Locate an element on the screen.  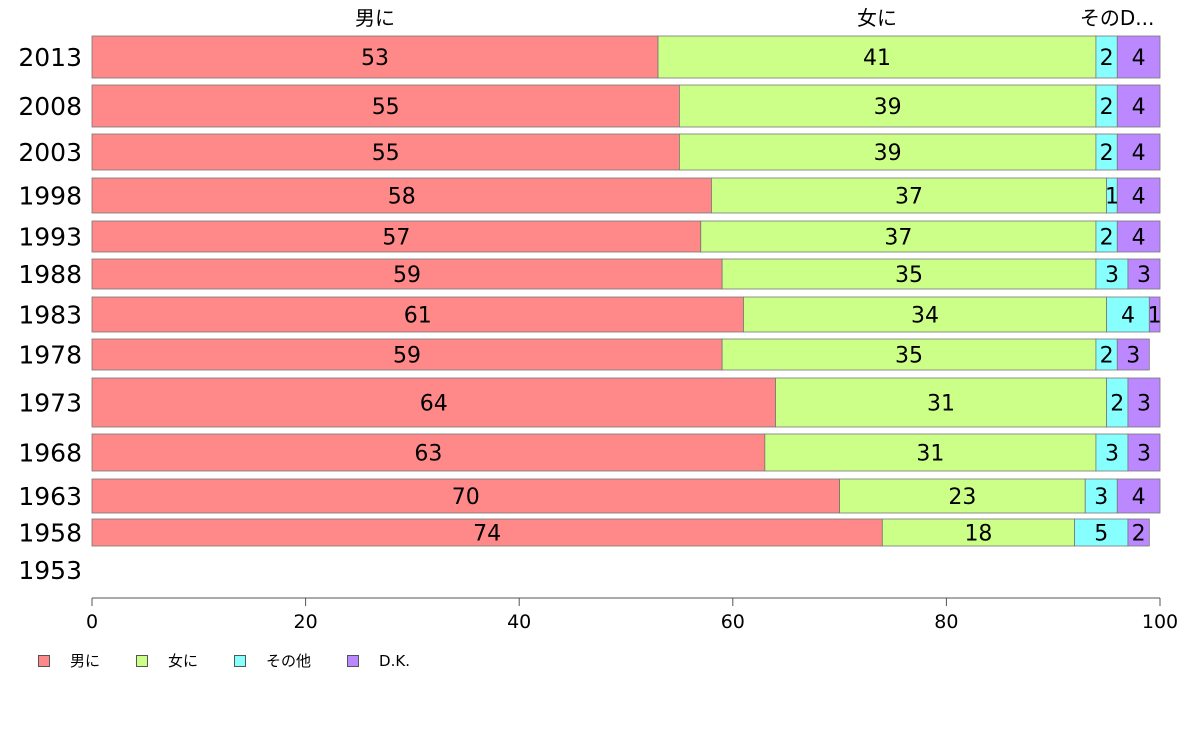
data-label: 57 is located at coordinates (396, 238).